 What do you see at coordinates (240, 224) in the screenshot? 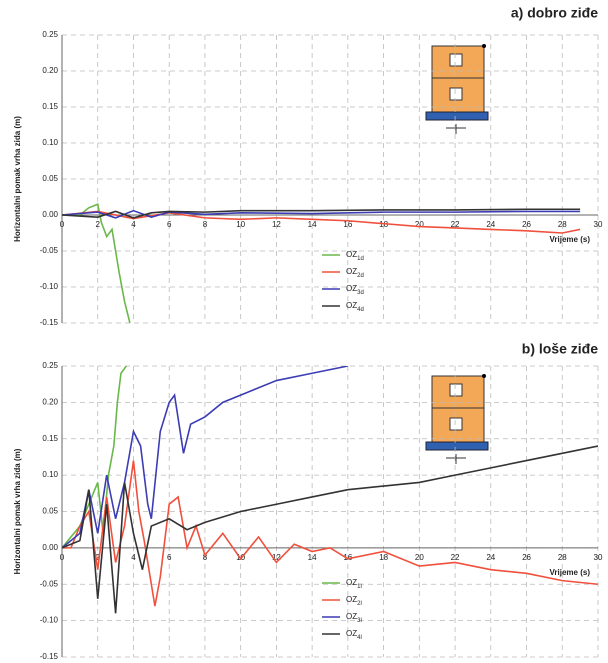
I see `x-tick-label: 10` at bounding box center [240, 224].